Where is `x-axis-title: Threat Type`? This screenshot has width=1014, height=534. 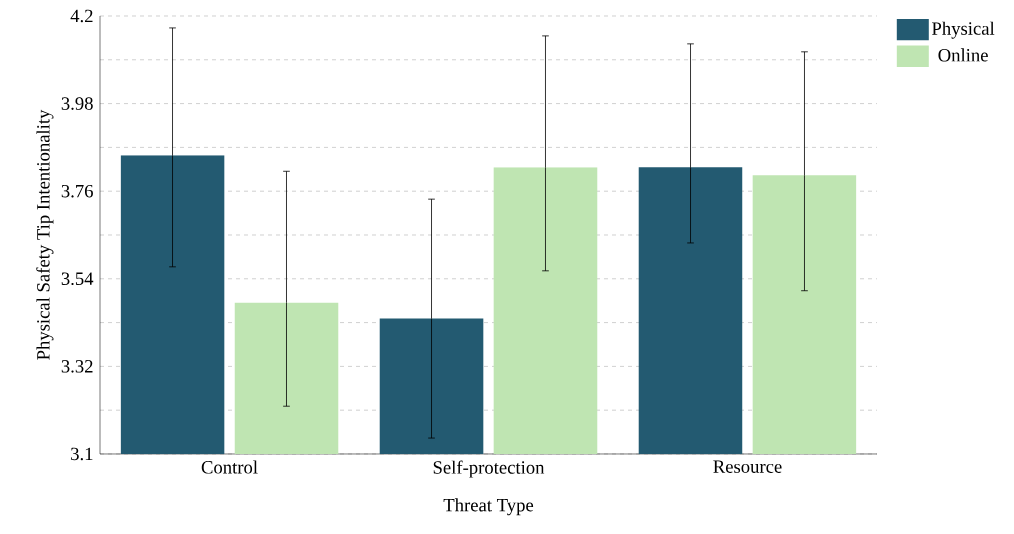
x-axis-title: Threat Type is located at coordinates (488, 507).